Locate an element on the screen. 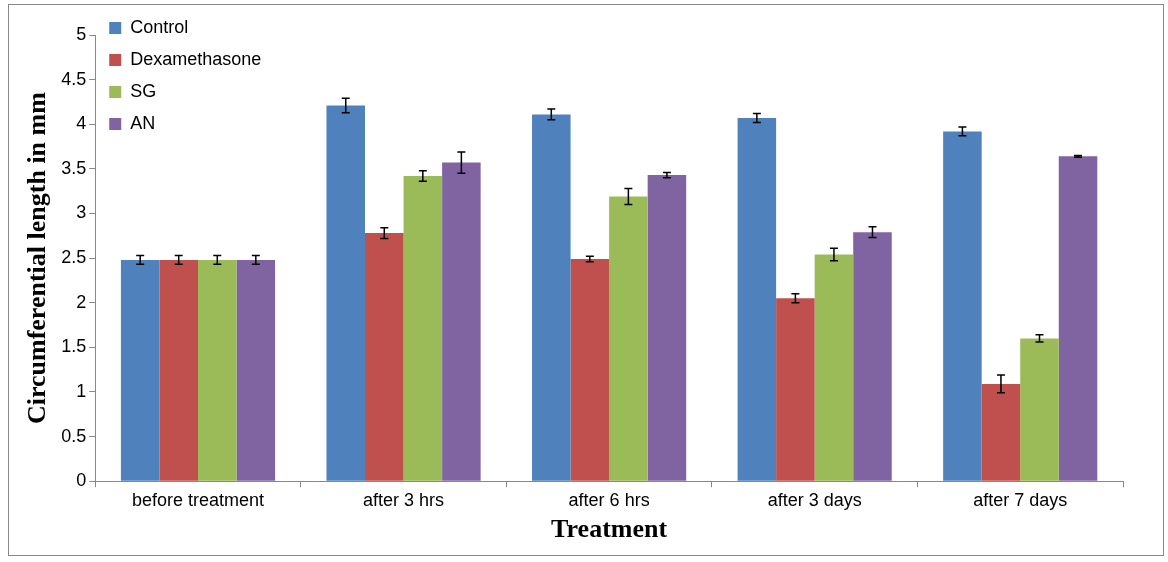 The image size is (1168, 562). y-tick-label: 2.5 is located at coordinates (74, 257).